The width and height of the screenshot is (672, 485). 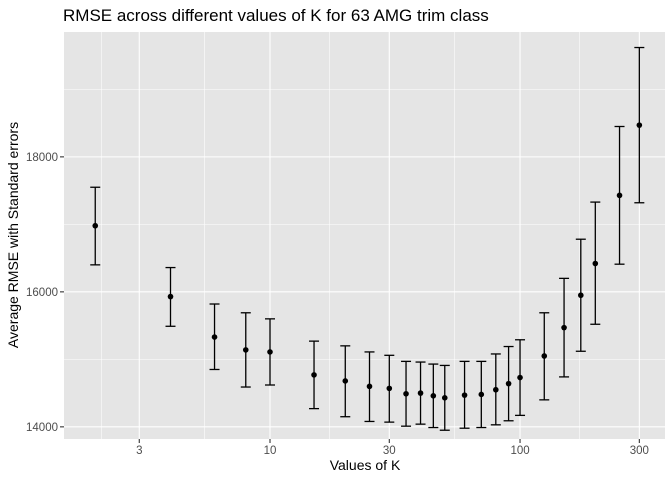 What do you see at coordinates (639, 451) in the screenshot?
I see `x-tick-label: 300` at bounding box center [639, 451].